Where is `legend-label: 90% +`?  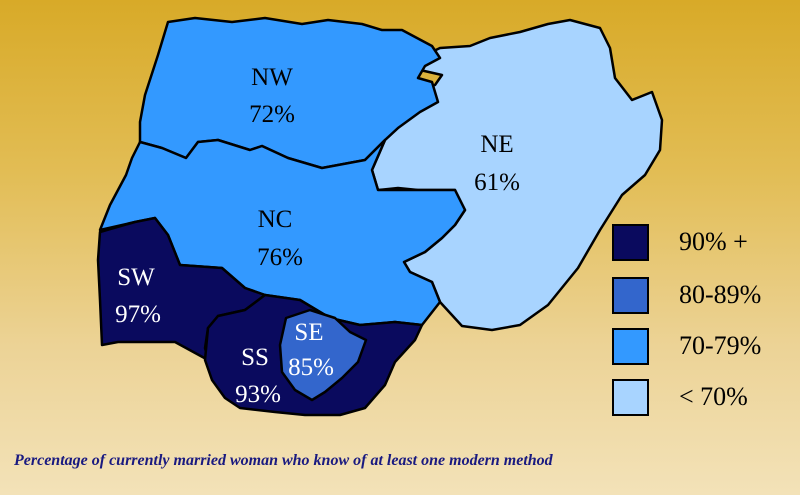 legend-label: 90% + is located at coordinates (713, 241).